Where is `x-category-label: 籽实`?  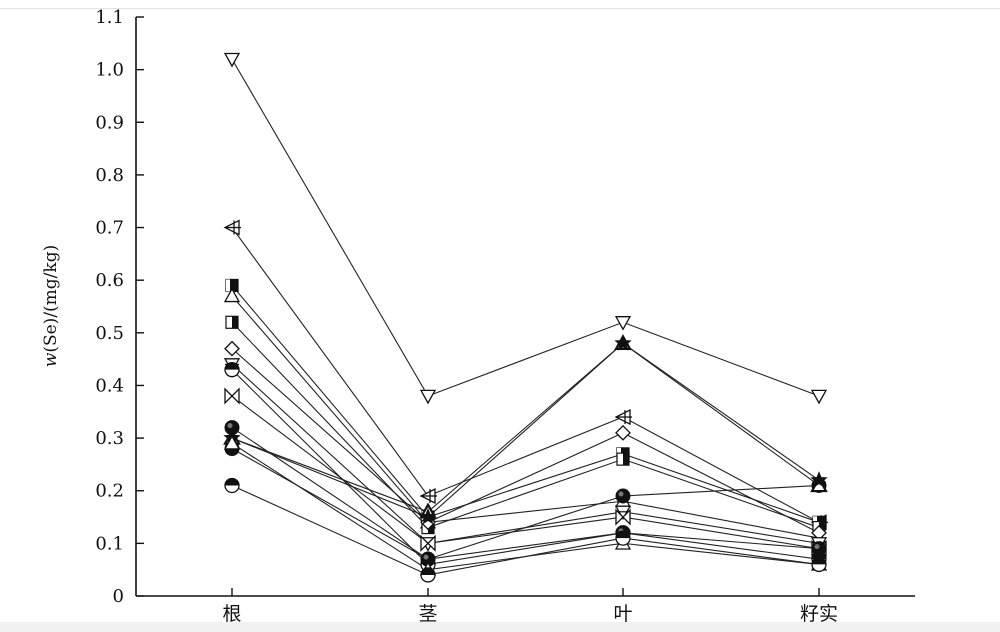
x-category-label: 籽实 is located at coordinates (819, 614).